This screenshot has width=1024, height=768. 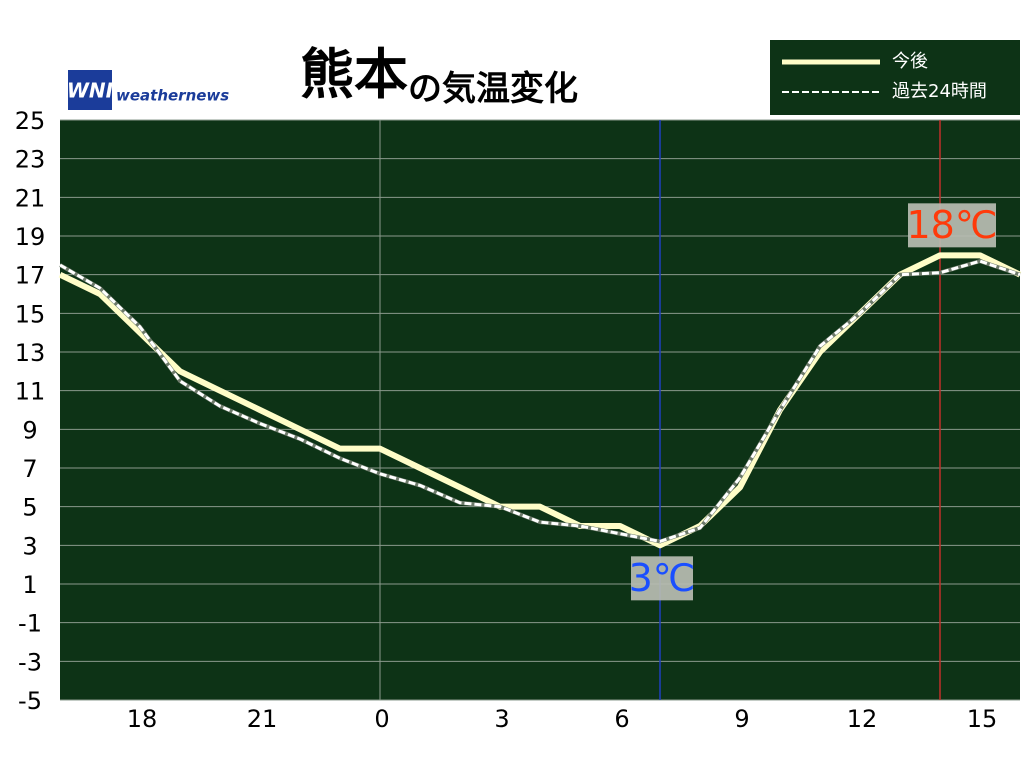 What do you see at coordinates (354, 74) in the screenshot?
I see `title-place: 熊本` at bounding box center [354, 74].